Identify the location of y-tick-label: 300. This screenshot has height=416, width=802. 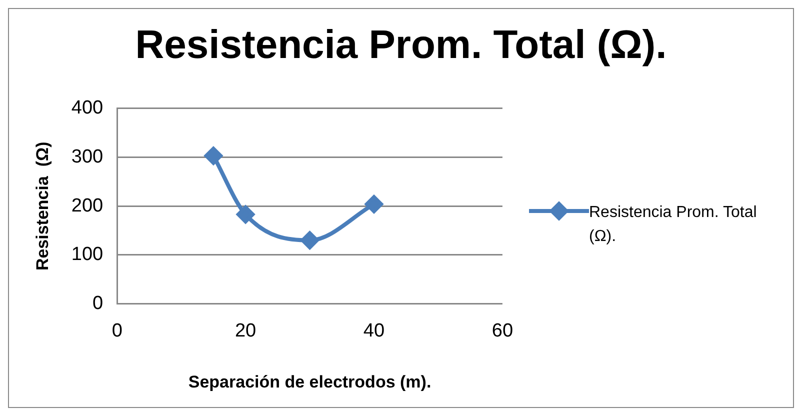
(87, 157).